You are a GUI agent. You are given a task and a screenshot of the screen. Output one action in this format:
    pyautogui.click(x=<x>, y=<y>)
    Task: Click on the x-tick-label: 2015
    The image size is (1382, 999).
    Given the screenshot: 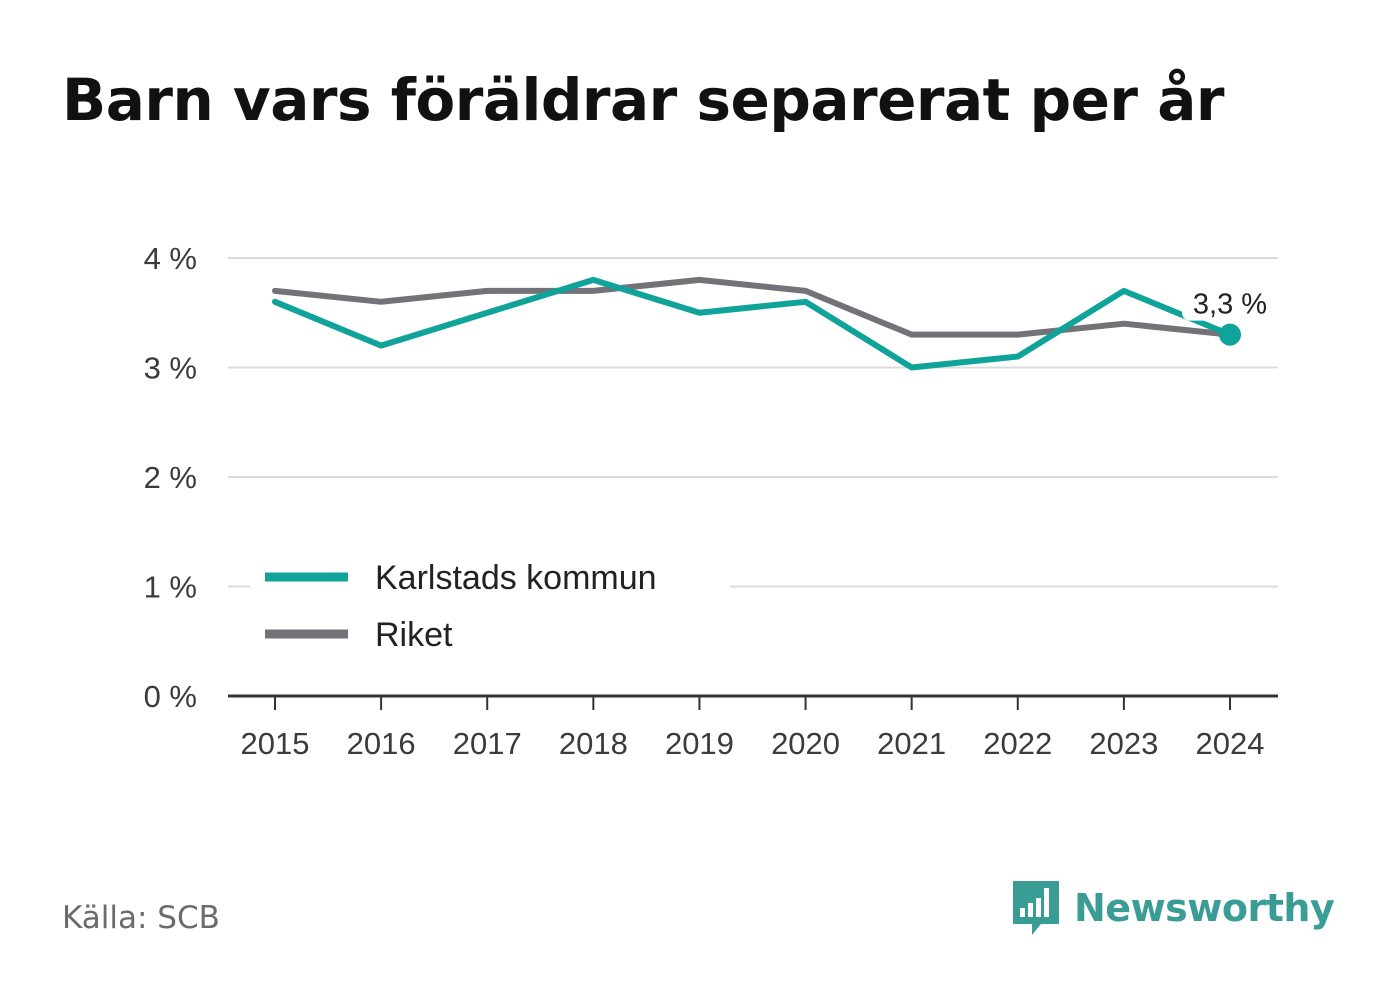 What is the action you would take?
    pyautogui.click(x=275, y=743)
    